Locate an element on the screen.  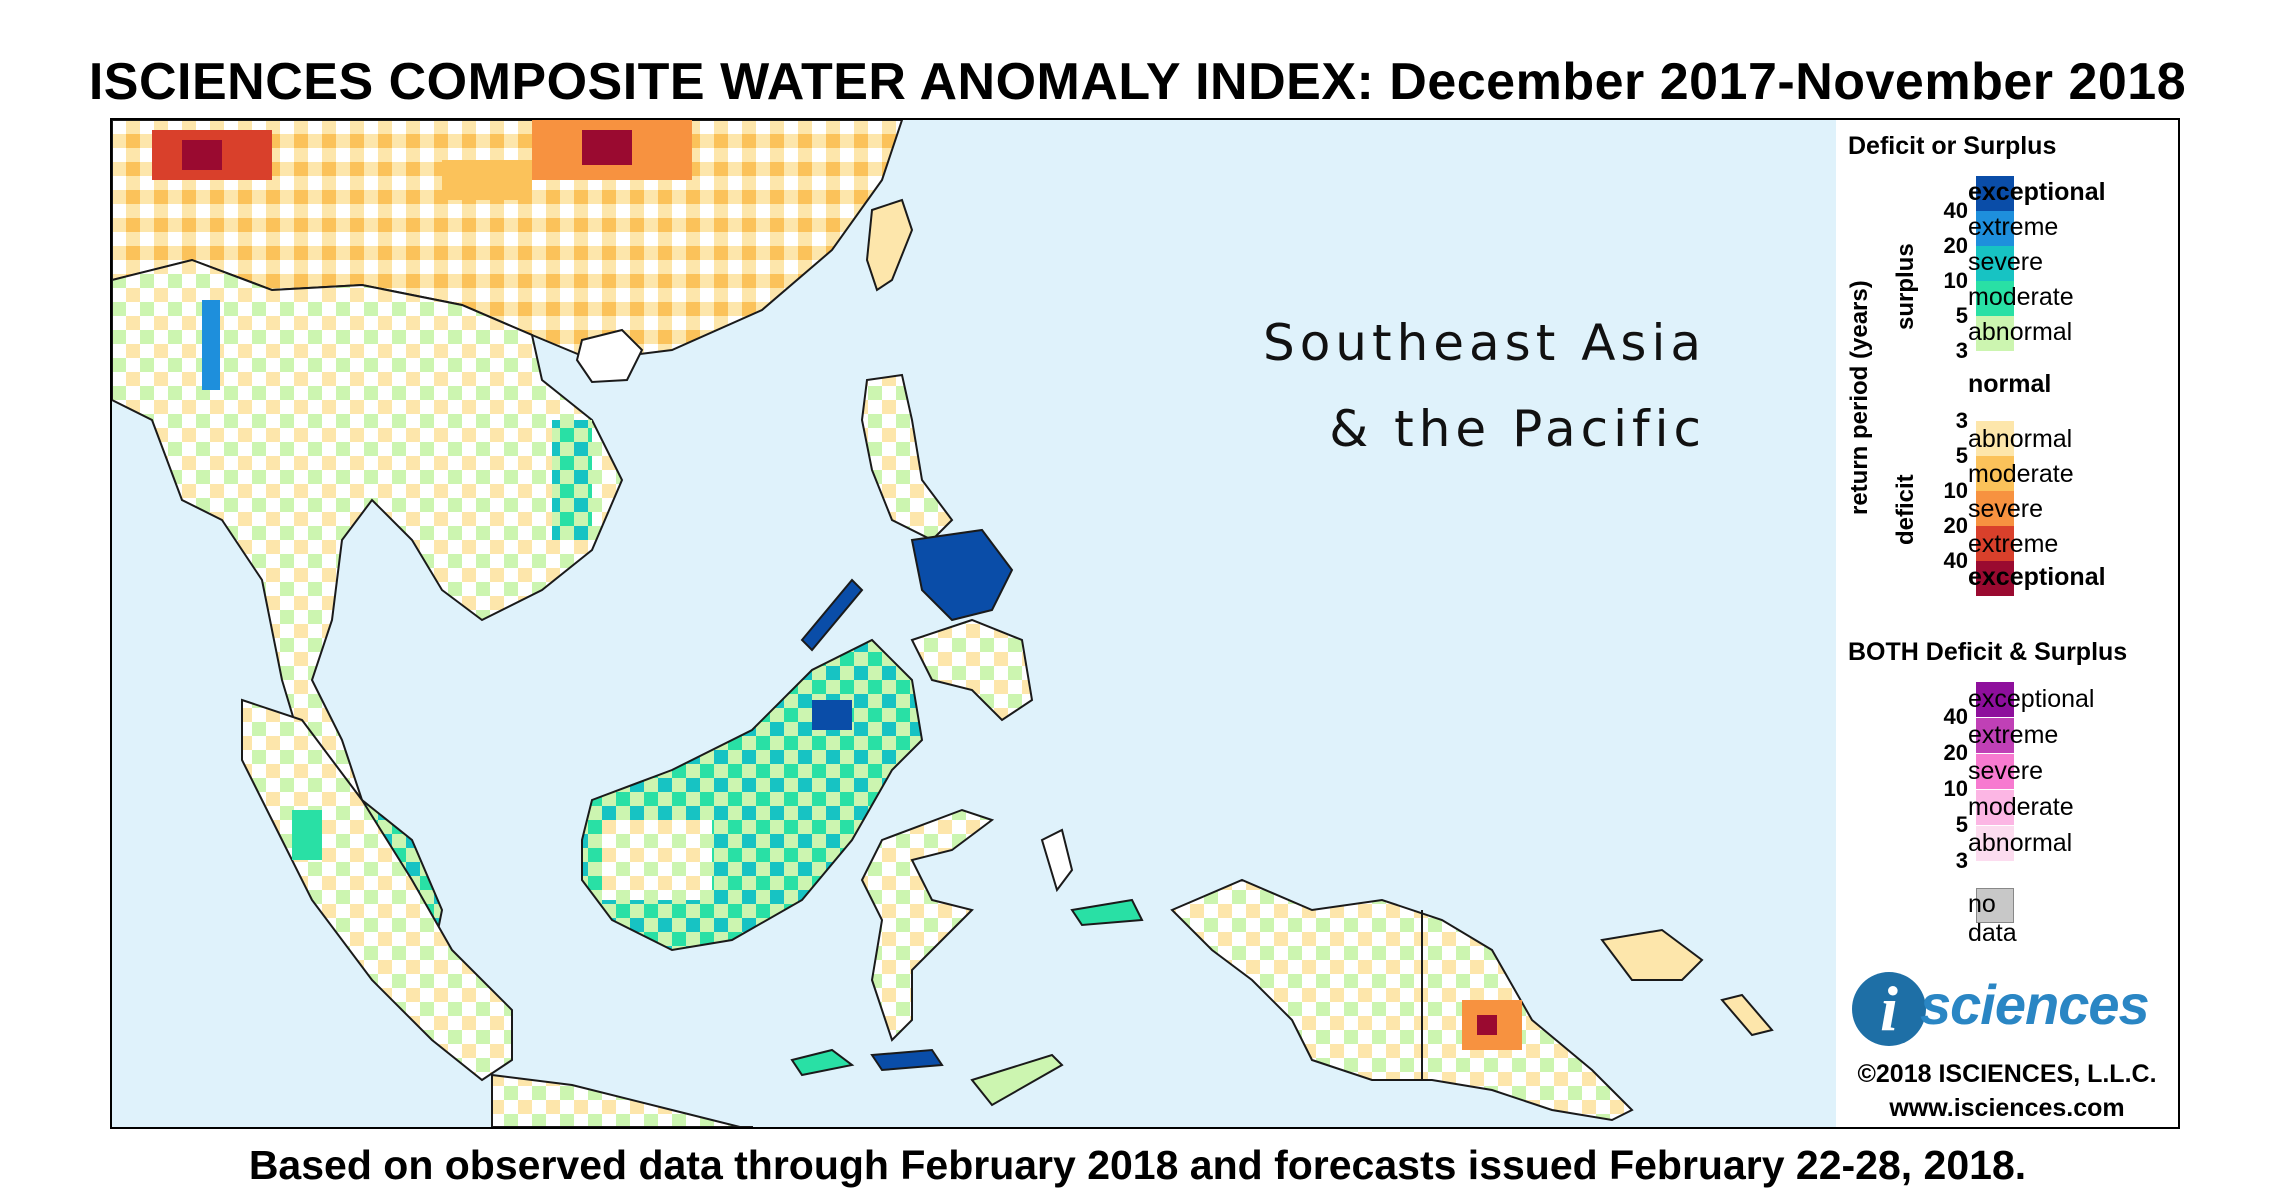
legend-label-both-severe: severe is located at coordinates (2006, 771).